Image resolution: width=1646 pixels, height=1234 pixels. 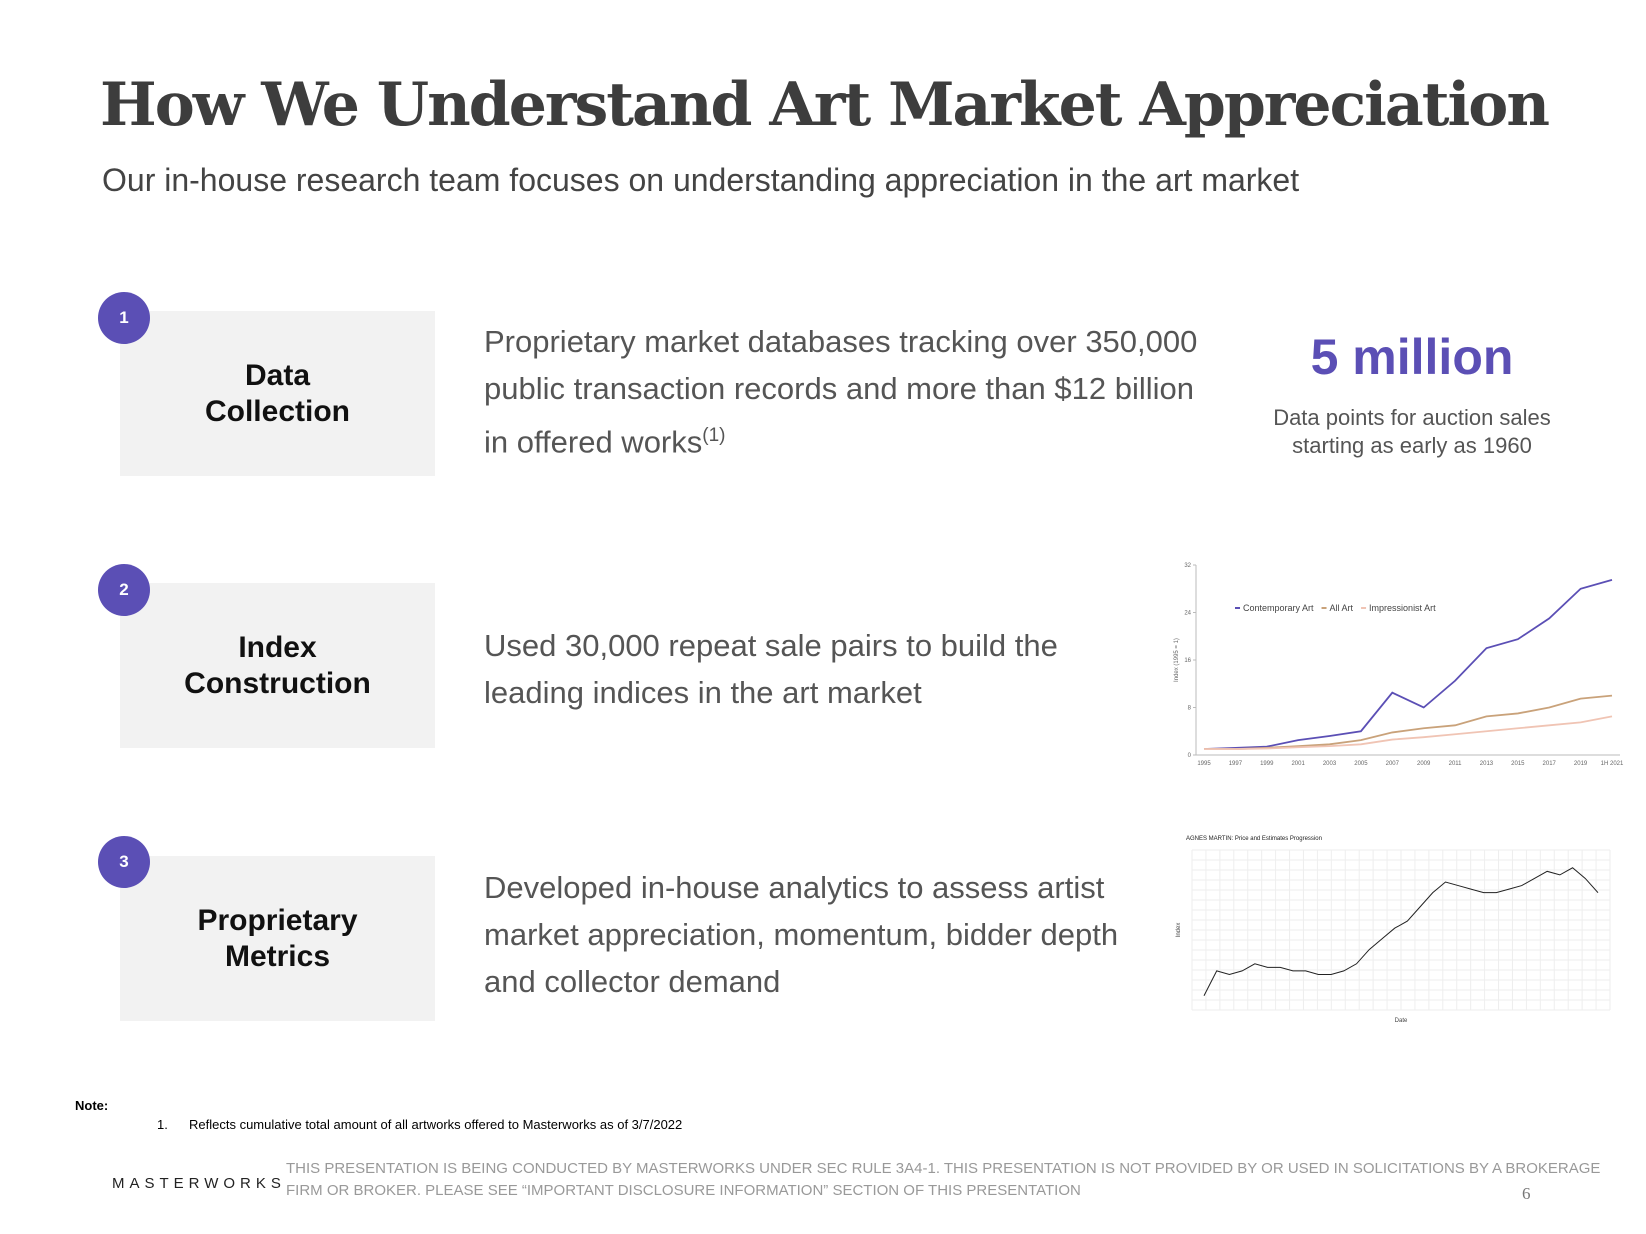 What do you see at coordinates (1526, 1193) in the screenshot?
I see `page-number: 6` at bounding box center [1526, 1193].